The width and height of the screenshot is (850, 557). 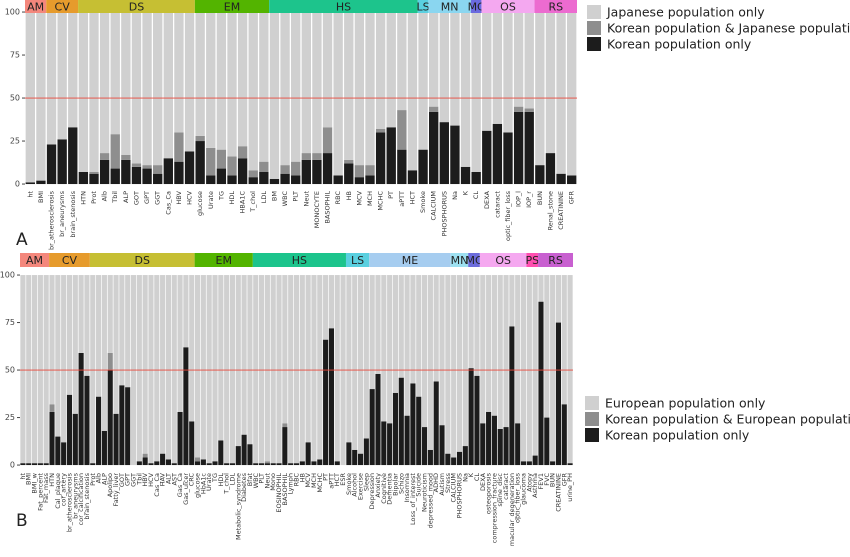 I want to click on x-tick-label: br_aneurysms, so click(x=62, y=213).